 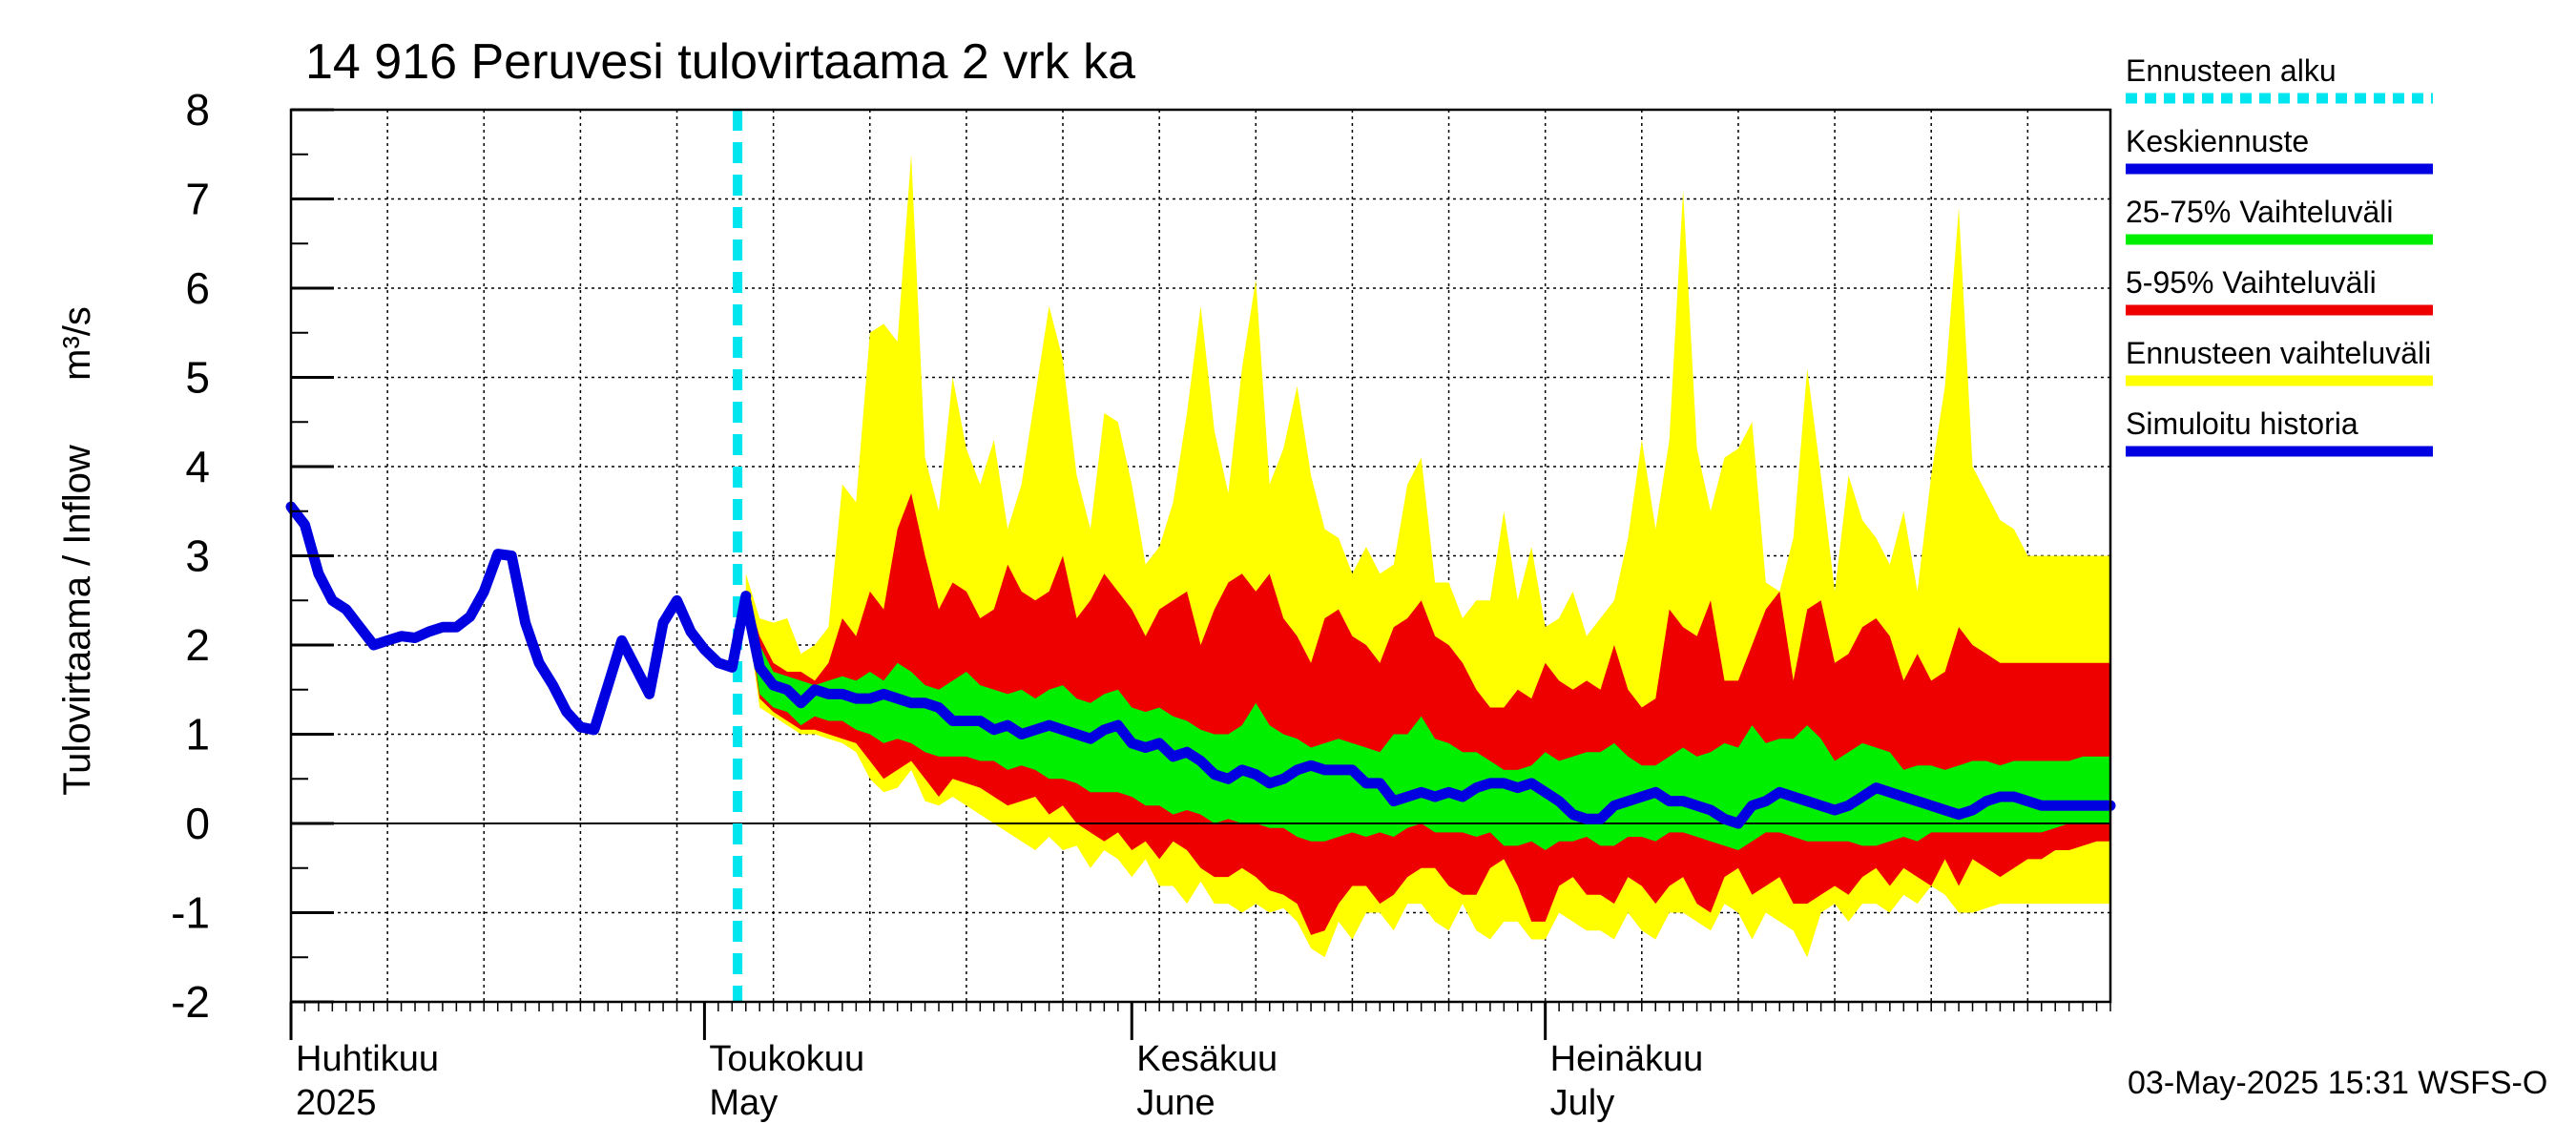 What do you see at coordinates (2278, 353) in the screenshot?
I see `legend-label: Ennusteen vaihteluväli` at bounding box center [2278, 353].